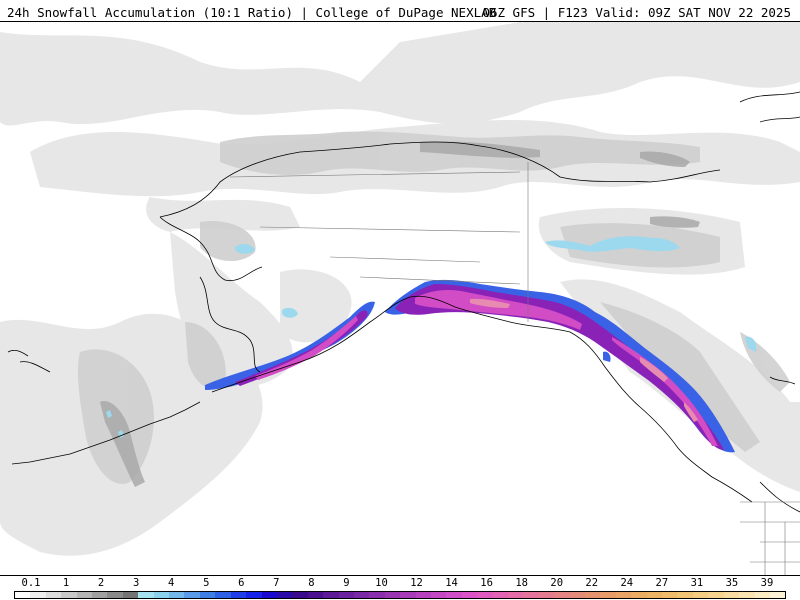 The width and height of the screenshot is (800, 600). Describe the element at coordinates (697, 583) in the screenshot. I see `colorbar-tick-label: 31` at that location.